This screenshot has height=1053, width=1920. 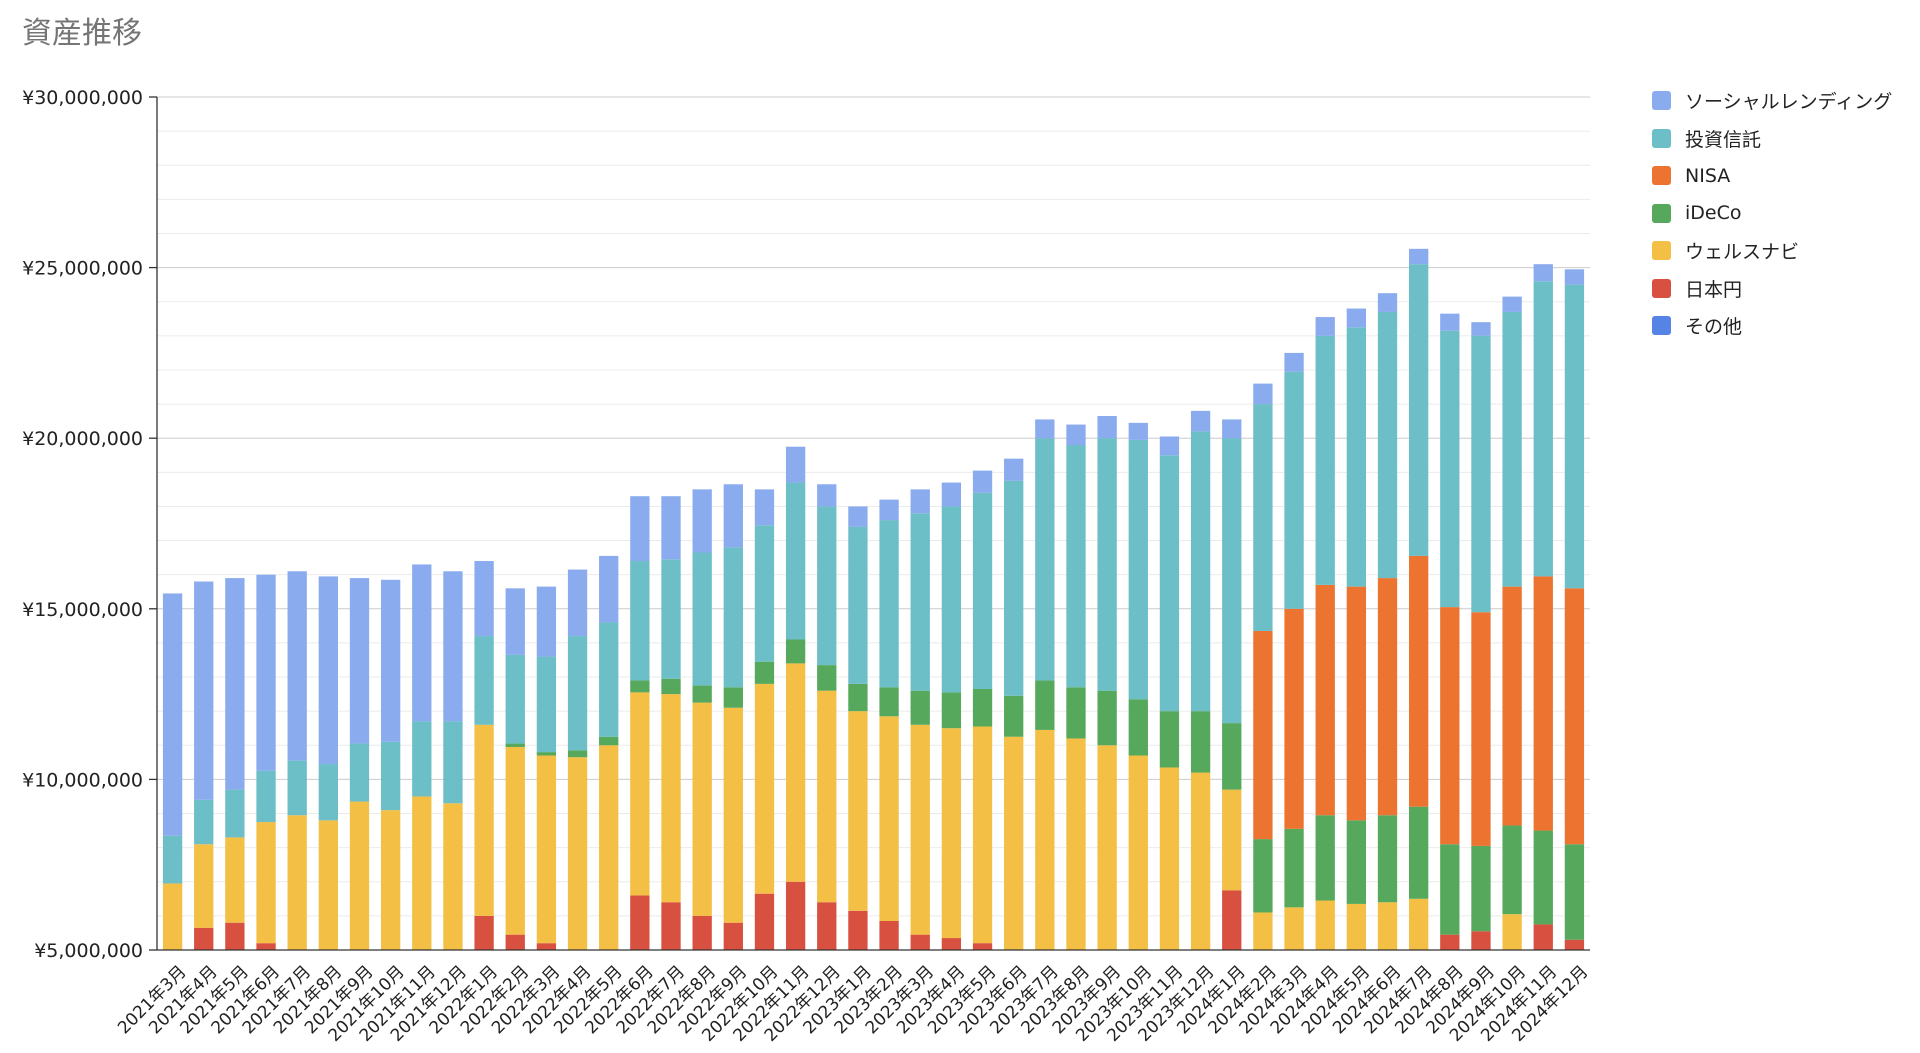 What do you see at coordinates (1713, 213) in the screenshot?
I see `legend-label: iDeCo` at bounding box center [1713, 213].